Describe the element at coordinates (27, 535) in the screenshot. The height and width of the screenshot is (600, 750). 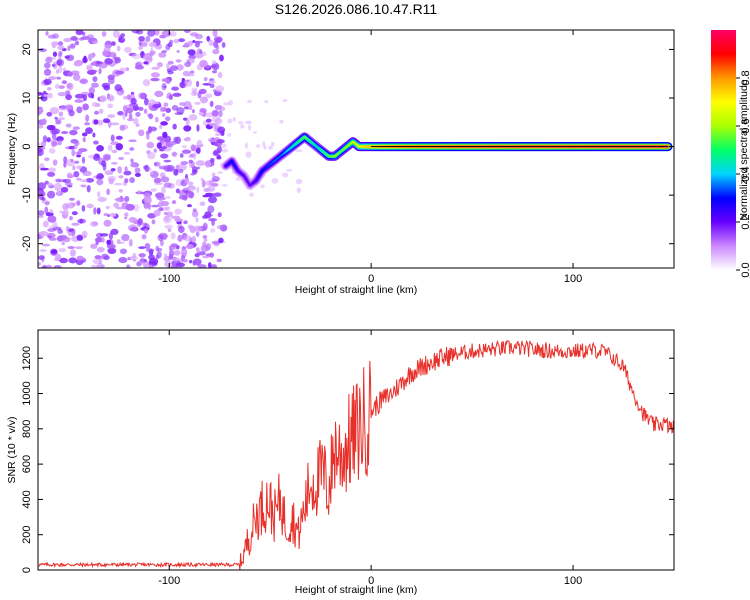
I see `y-tick-label: 200` at that location.